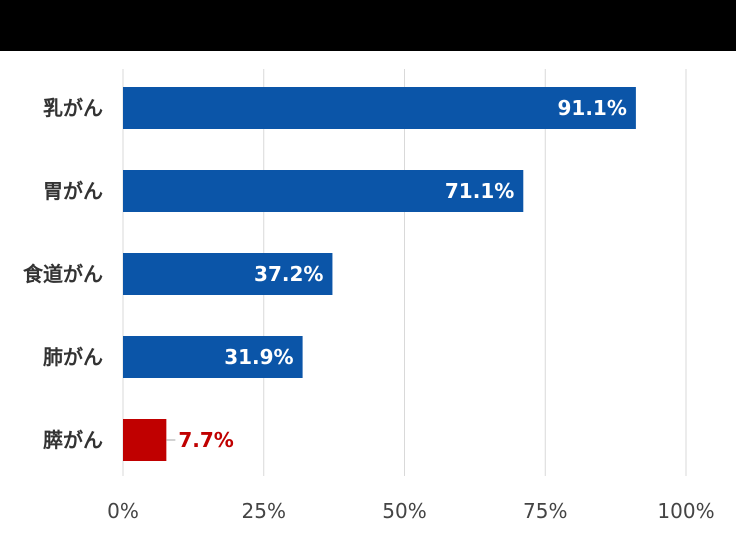  What do you see at coordinates (288, 274) in the screenshot?
I see `data-label-3: 37.2%` at bounding box center [288, 274].